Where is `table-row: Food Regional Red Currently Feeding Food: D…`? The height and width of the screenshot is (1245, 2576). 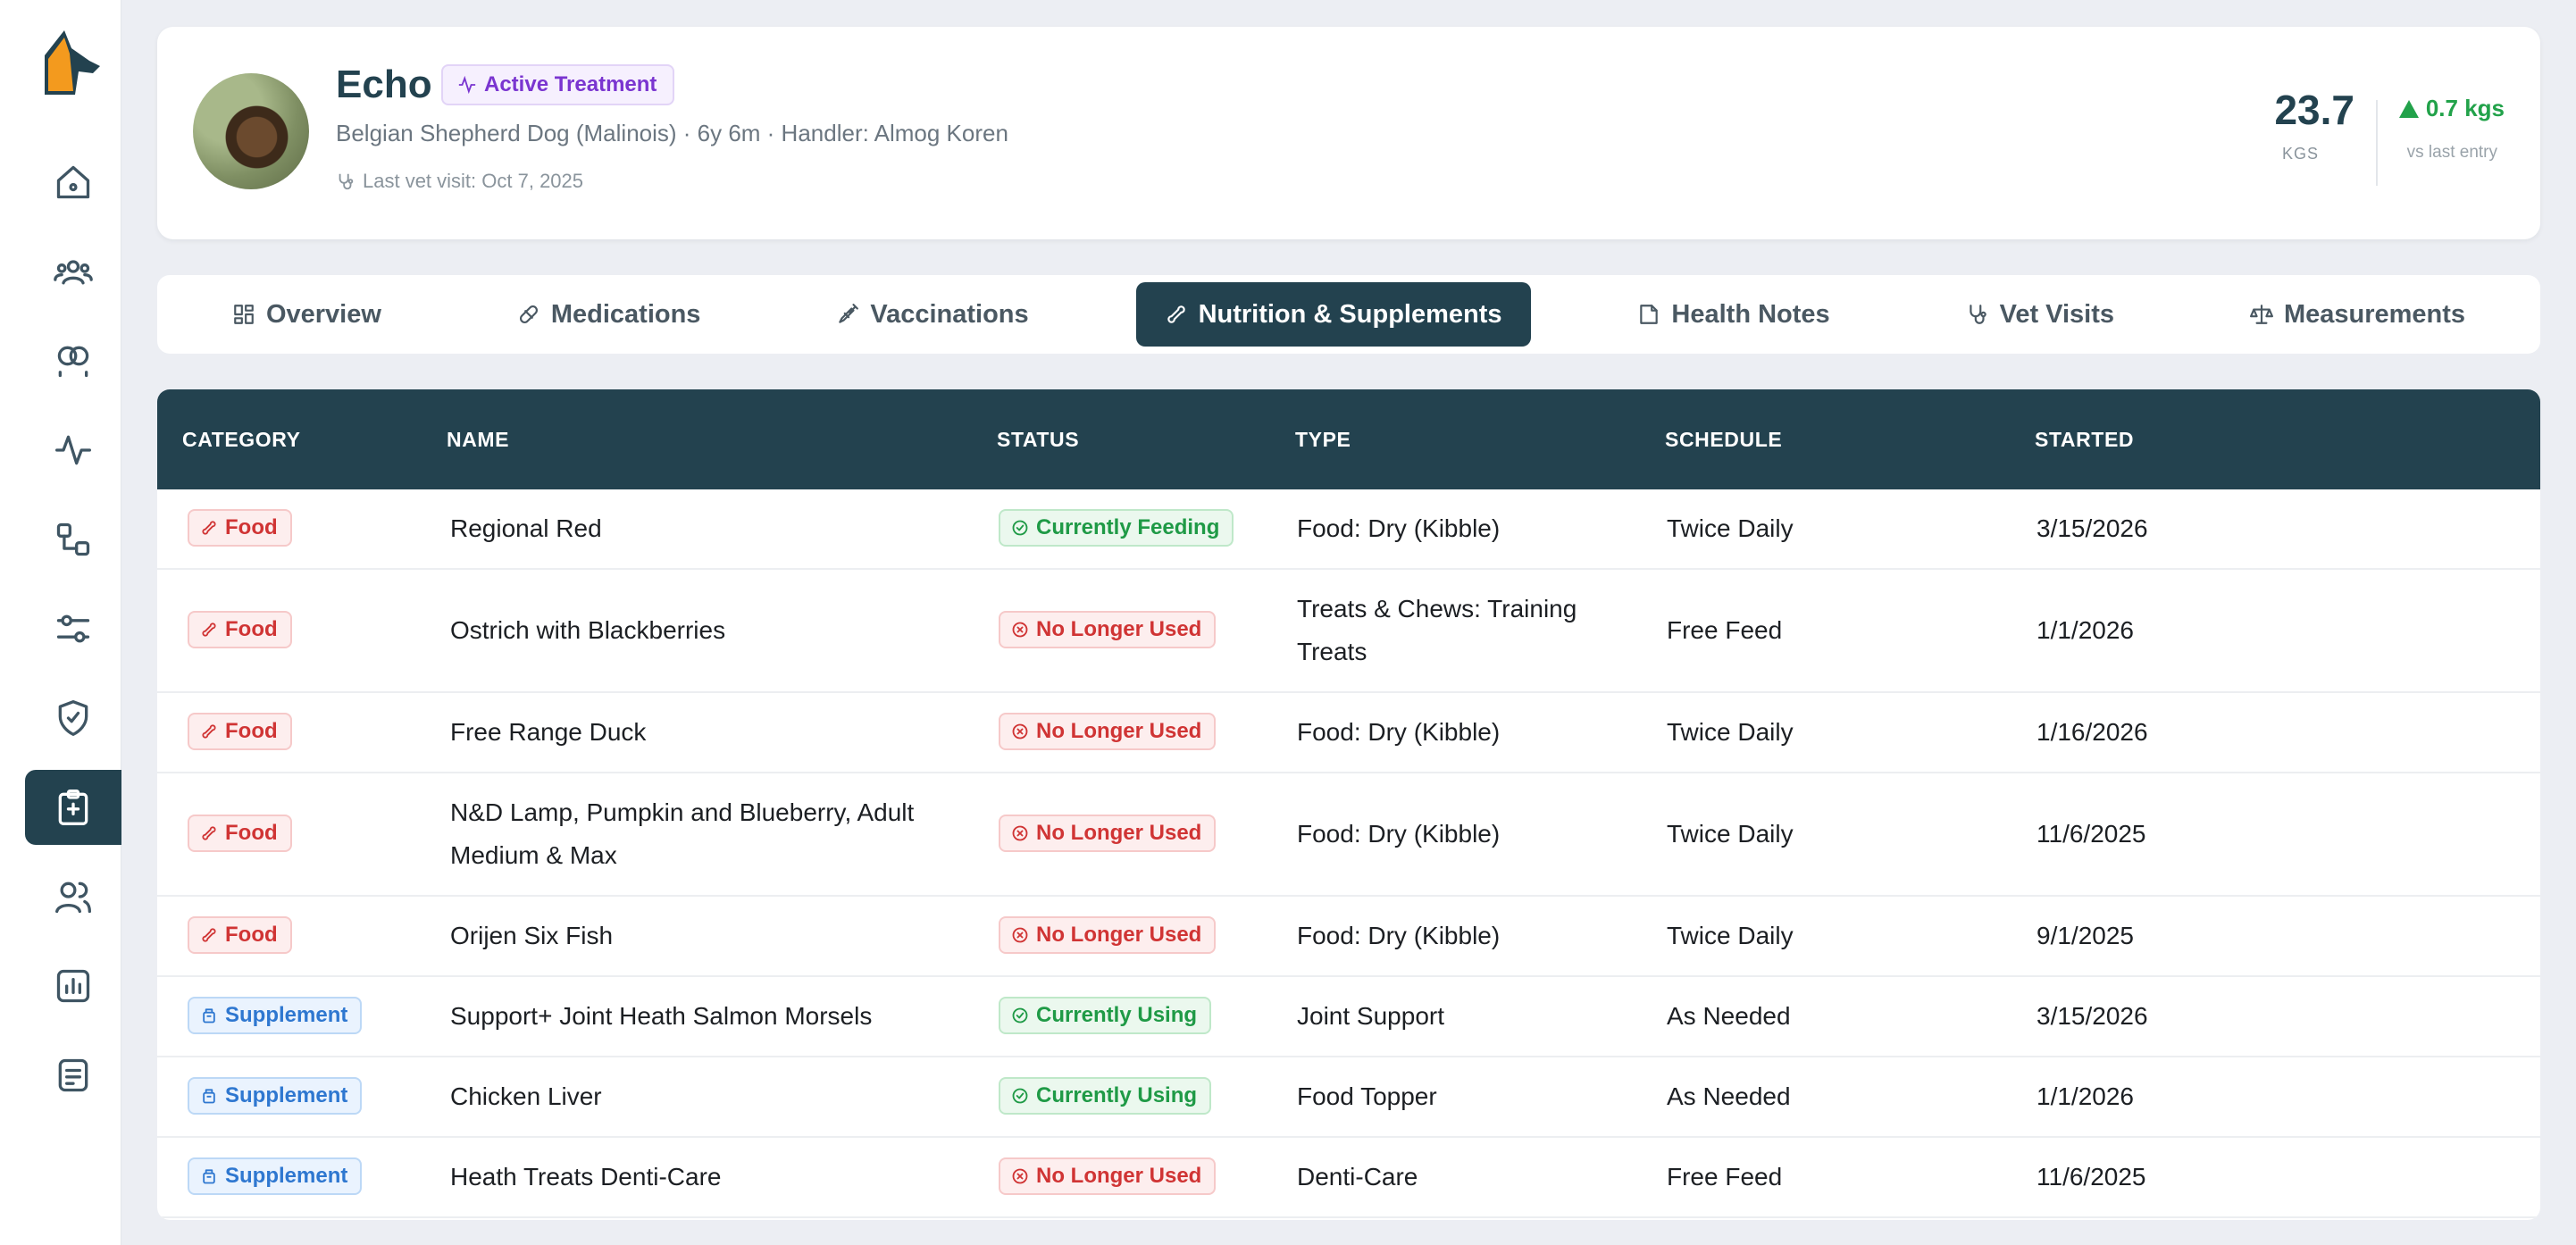 table-row: Food Regional Red Currently Feeding Food: D… is located at coordinates (1349, 529).